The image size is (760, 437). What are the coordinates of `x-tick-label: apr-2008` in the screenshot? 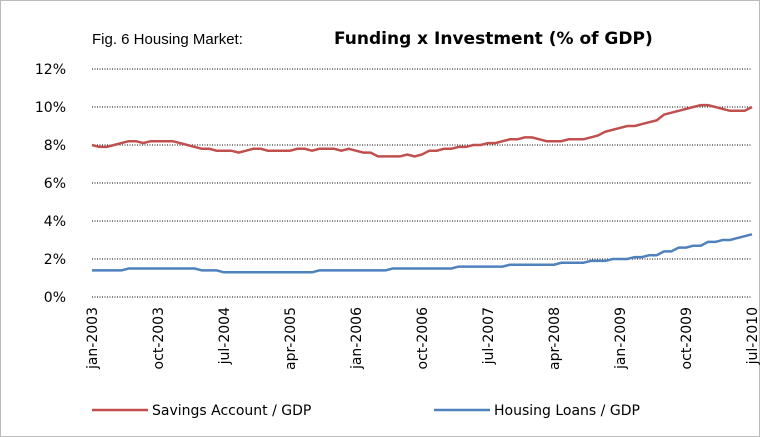 It's located at (555, 338).